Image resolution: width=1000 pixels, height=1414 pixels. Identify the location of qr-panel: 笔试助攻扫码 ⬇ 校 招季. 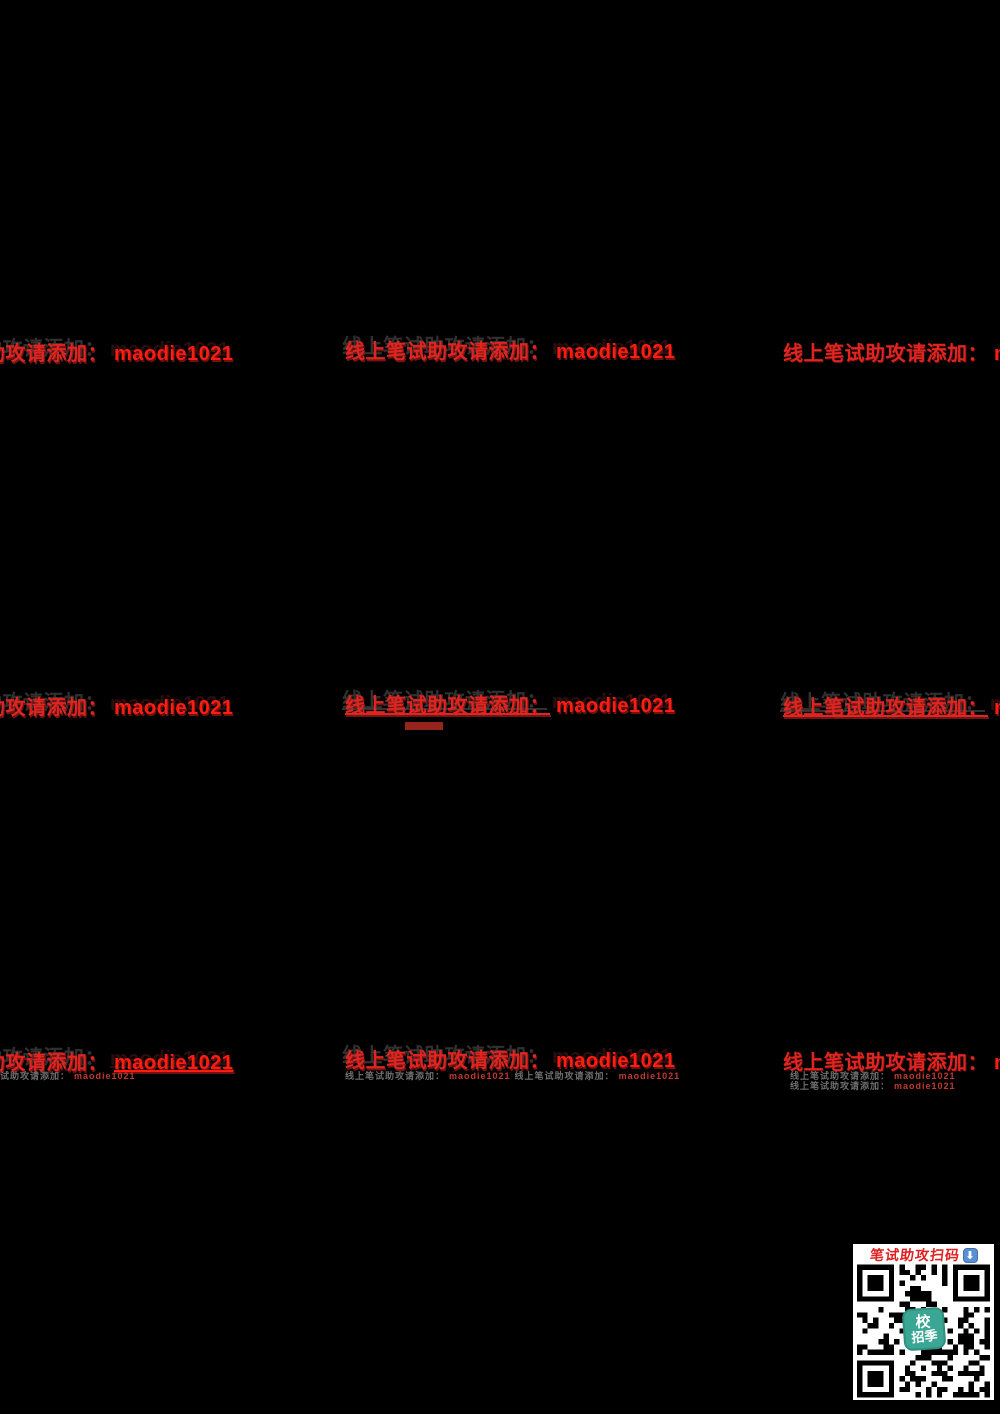
(923, 1322).